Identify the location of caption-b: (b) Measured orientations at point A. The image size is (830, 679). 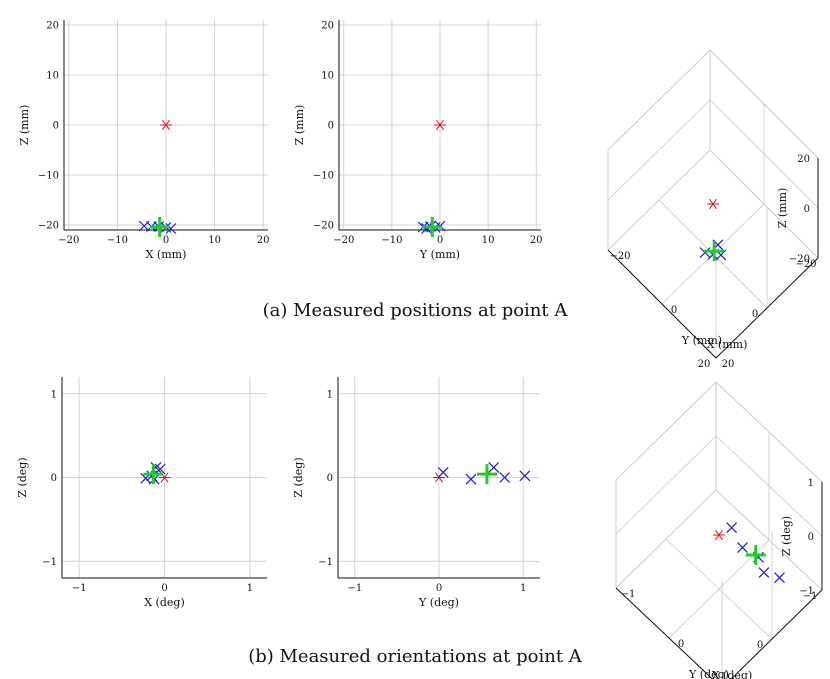
(415, 656).